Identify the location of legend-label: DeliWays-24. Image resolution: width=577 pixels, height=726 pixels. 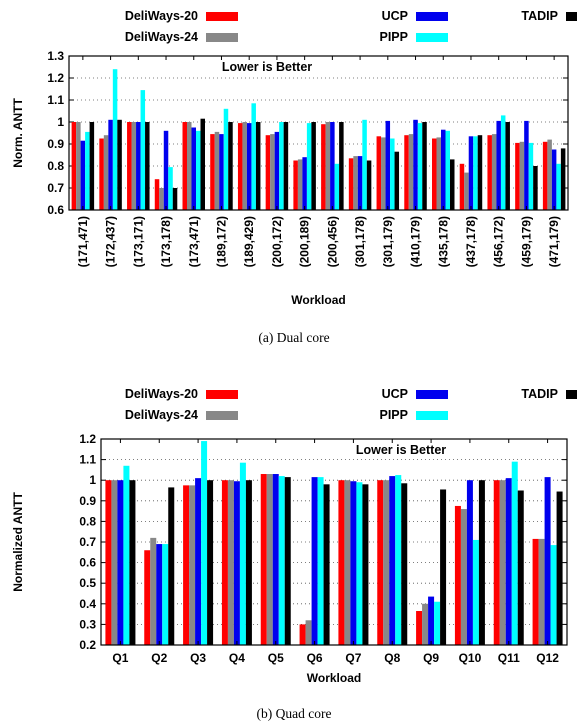
(161, 37).